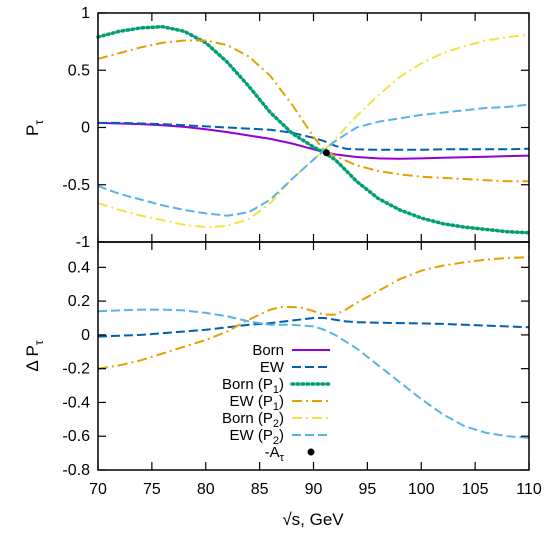  I want to click on x-axis-label: √s, GeV, so click(313, 519).